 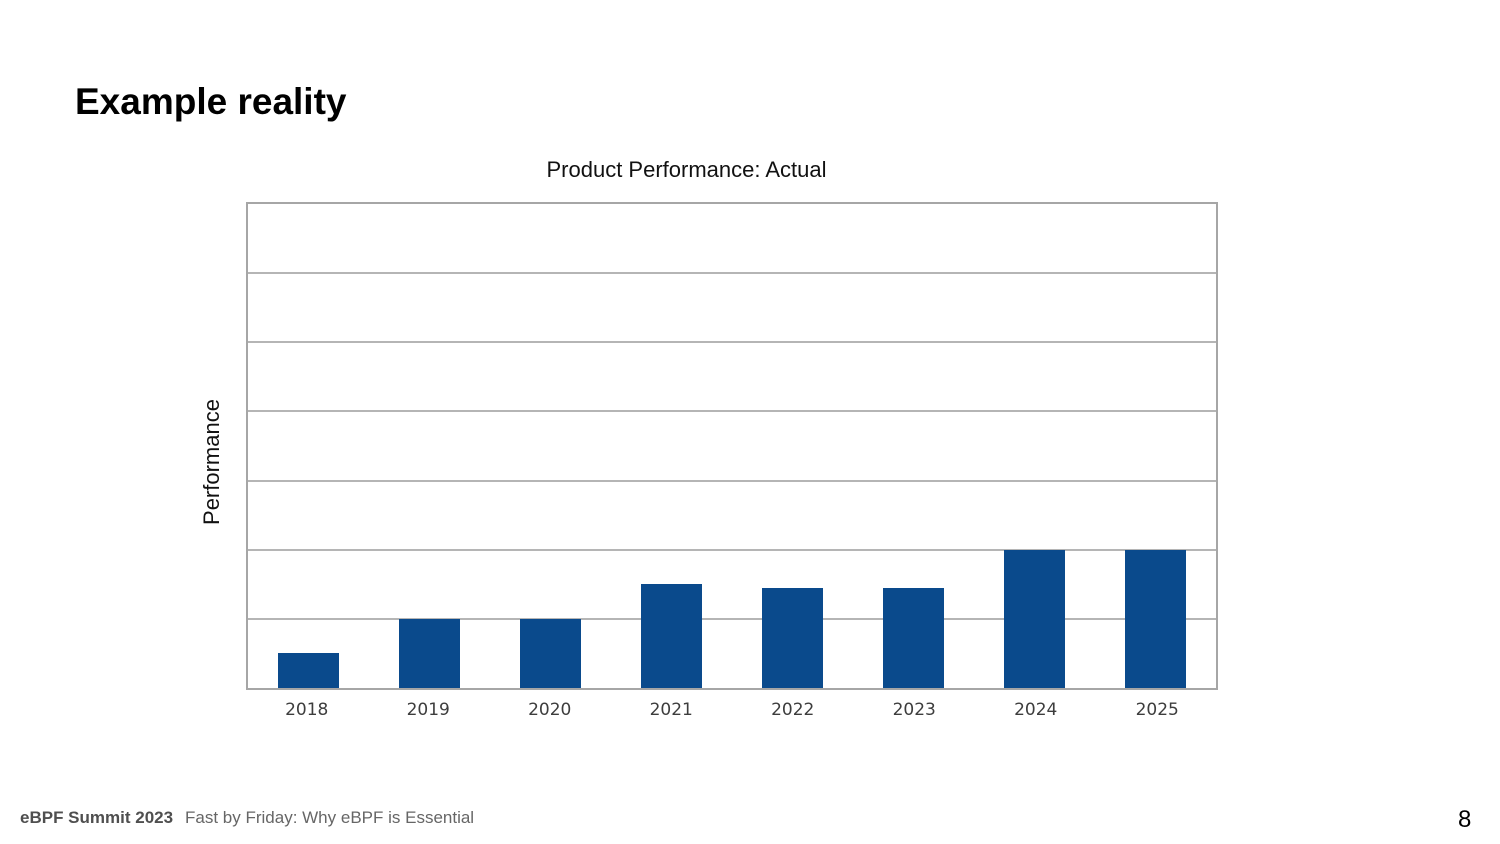 I want to click on bar-2023, so click(x=913, y=637).